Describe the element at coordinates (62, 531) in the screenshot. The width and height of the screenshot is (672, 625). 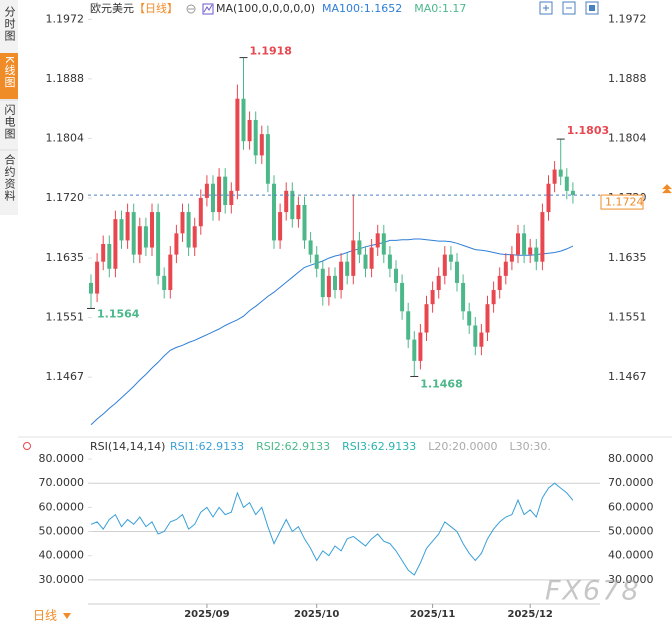
I see `y-tick-label: 50.0000` at that location.